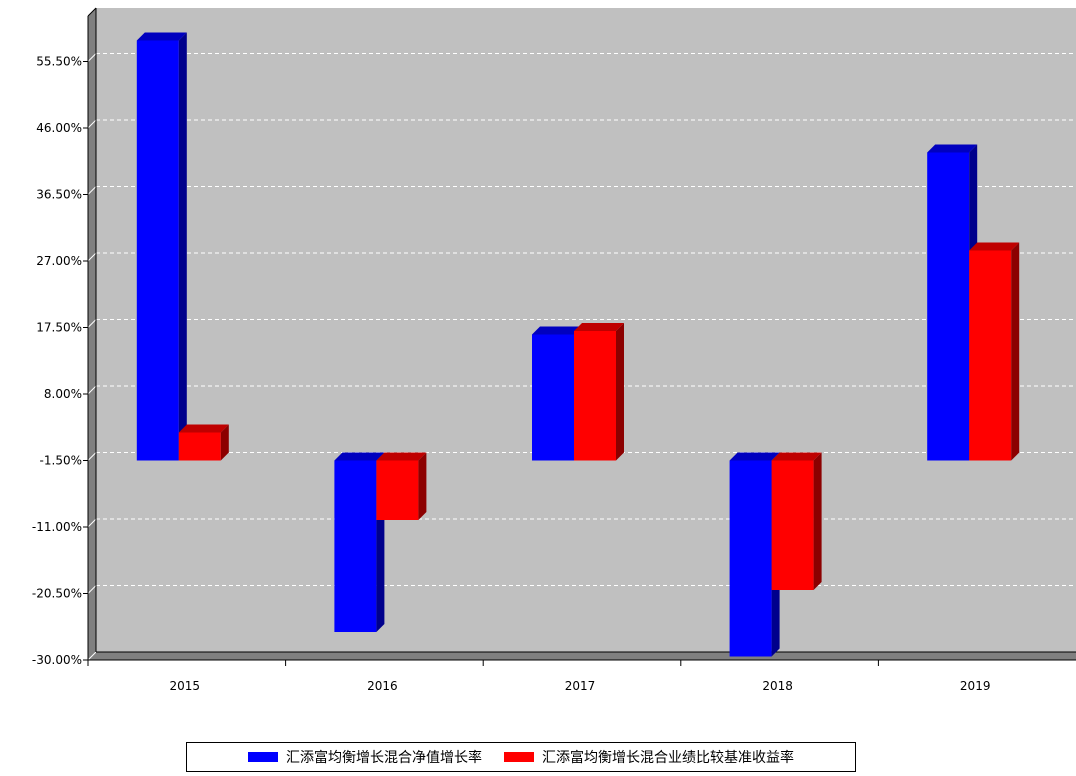  What do you see at coordinates (975, 686) in the screenshot?
I see `x-tick-label: 2019` at bounding box center [975, 686].